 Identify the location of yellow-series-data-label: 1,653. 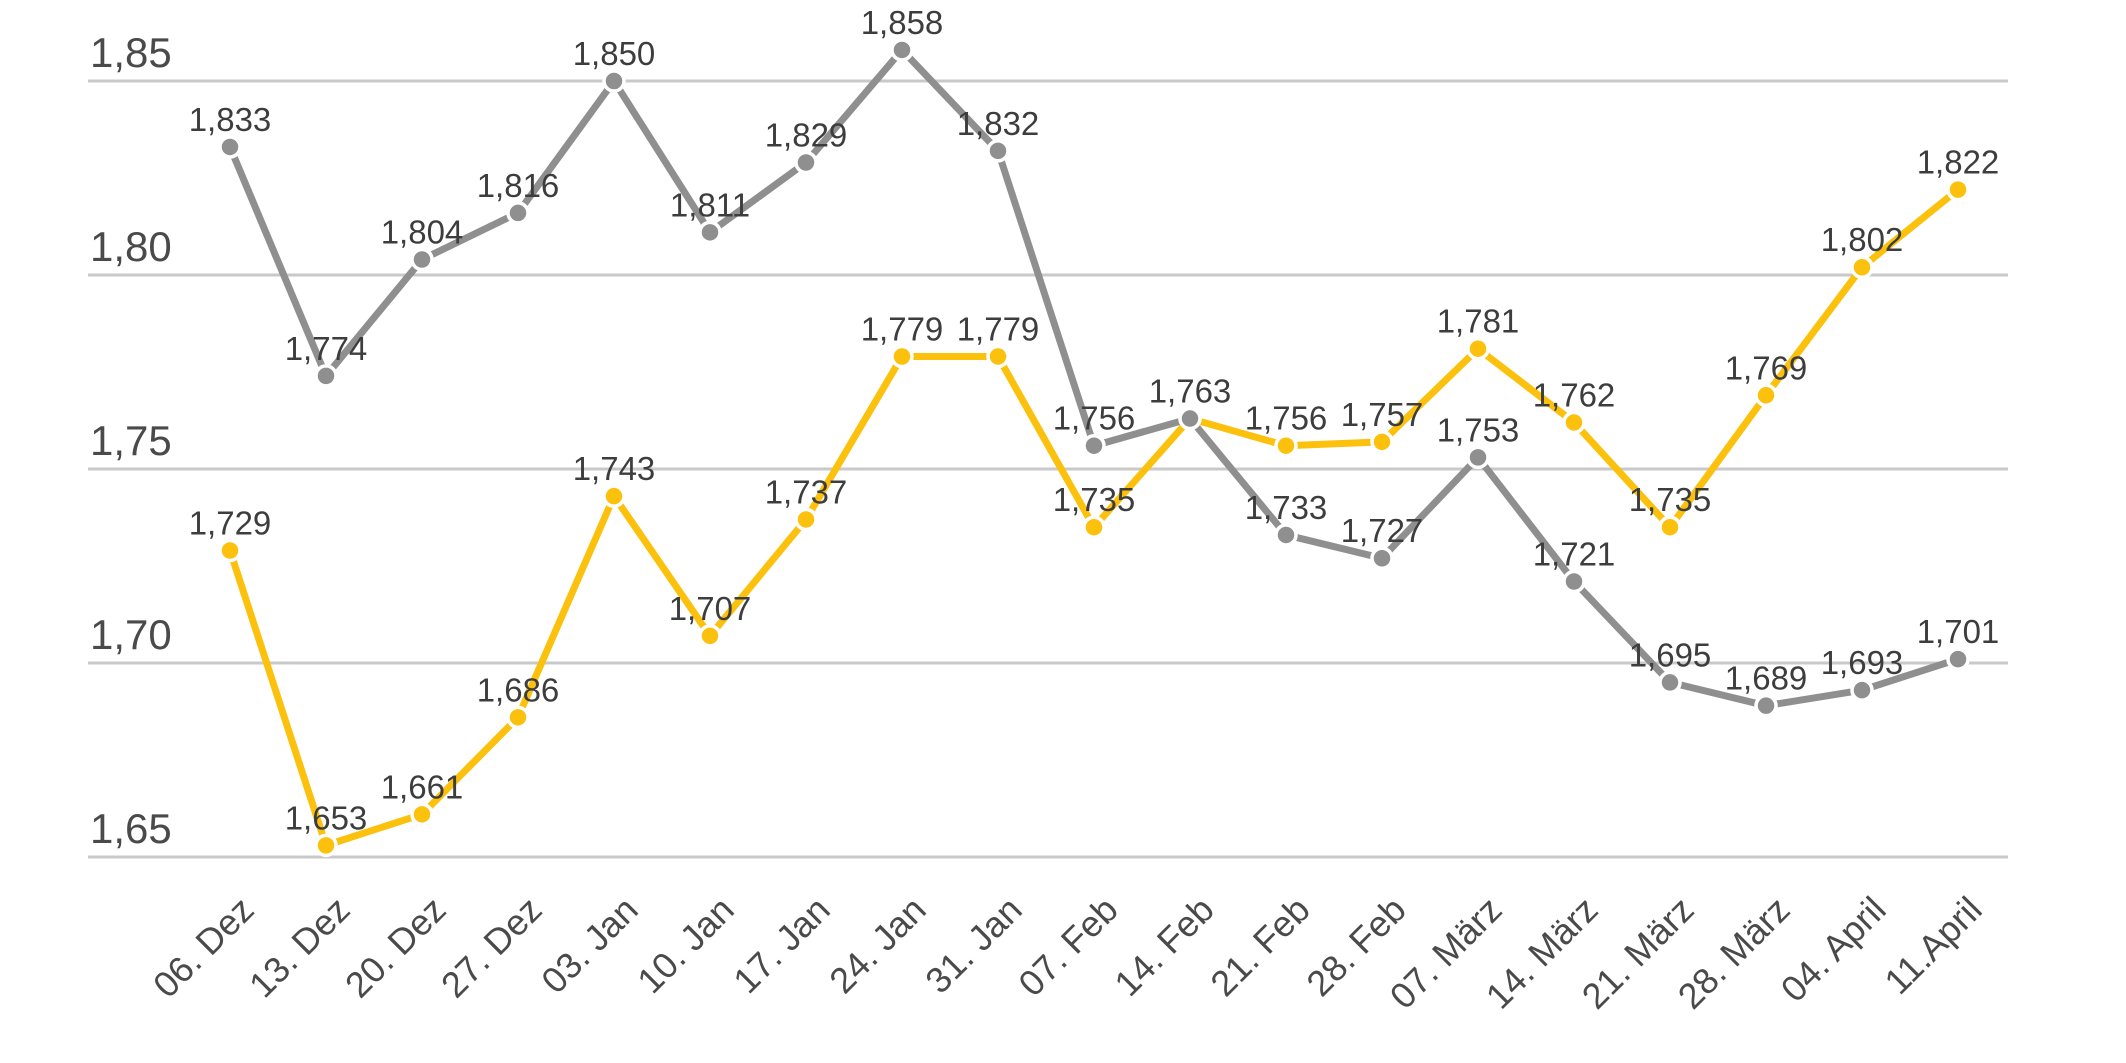
(326, 817).